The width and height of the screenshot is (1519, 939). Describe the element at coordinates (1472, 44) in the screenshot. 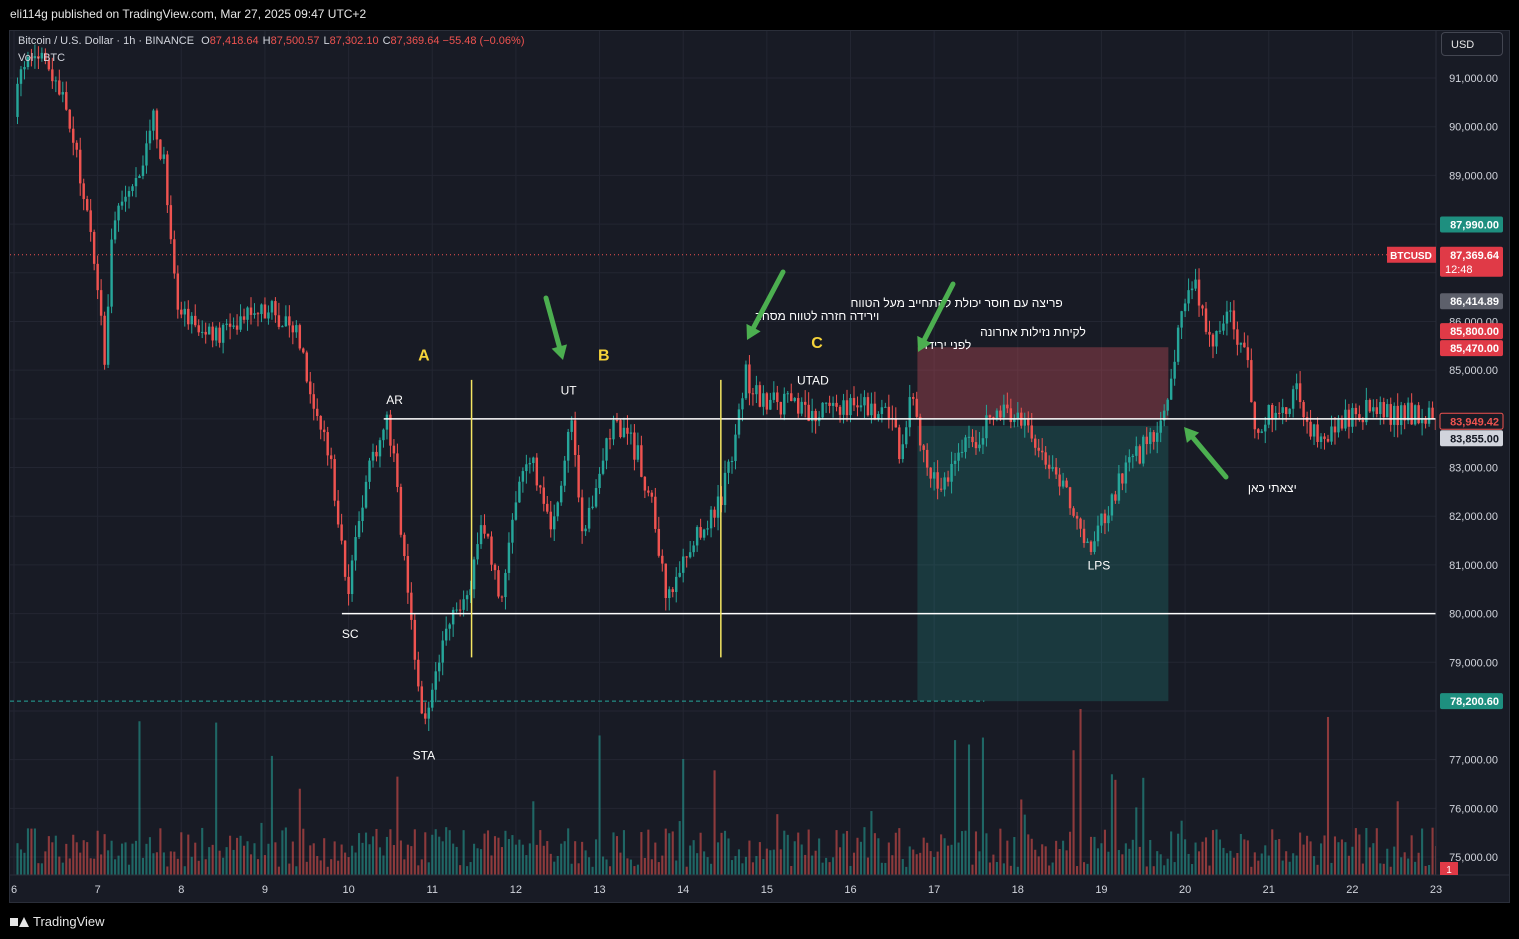

I see `currency-selector: USD` at that location.